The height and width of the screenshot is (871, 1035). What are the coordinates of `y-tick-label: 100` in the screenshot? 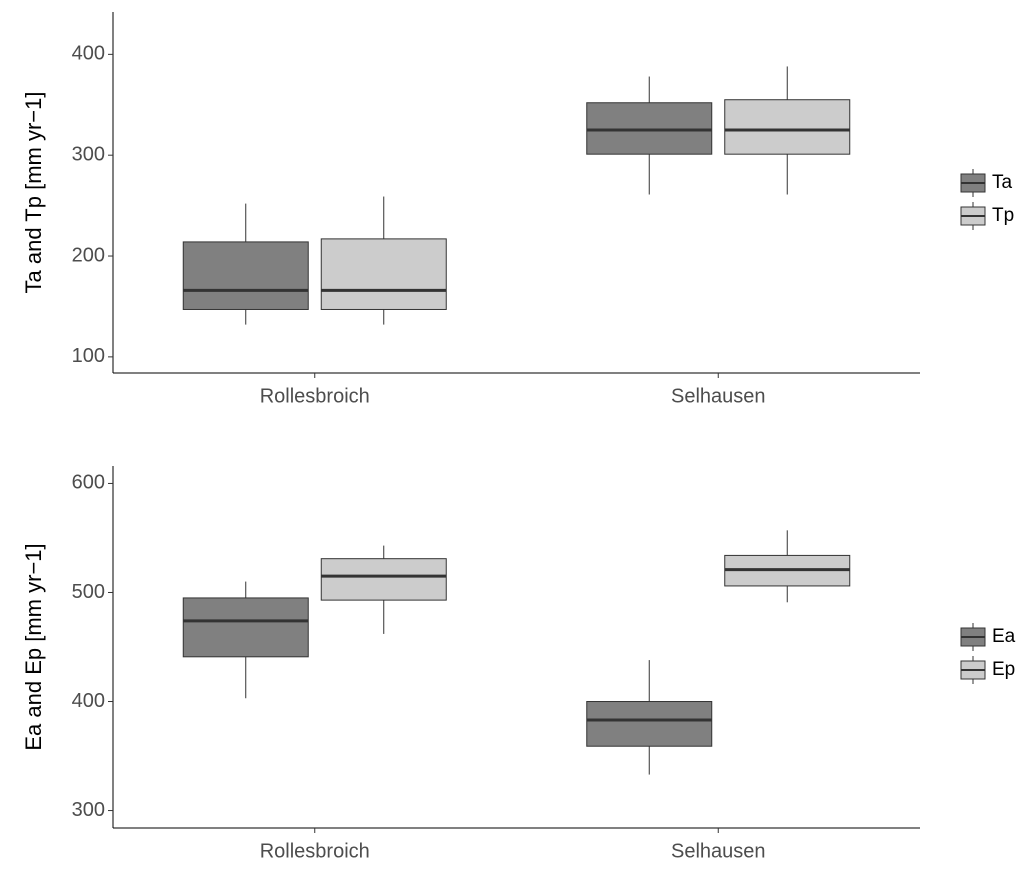 It's located at (88, 356).